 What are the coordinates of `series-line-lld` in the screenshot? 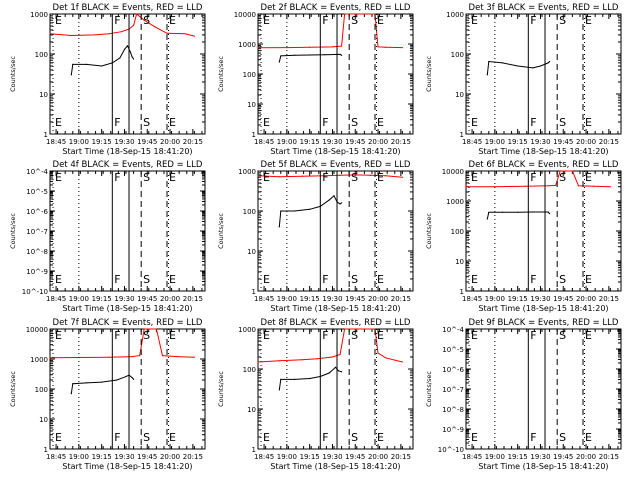 It's located at (330, 31).